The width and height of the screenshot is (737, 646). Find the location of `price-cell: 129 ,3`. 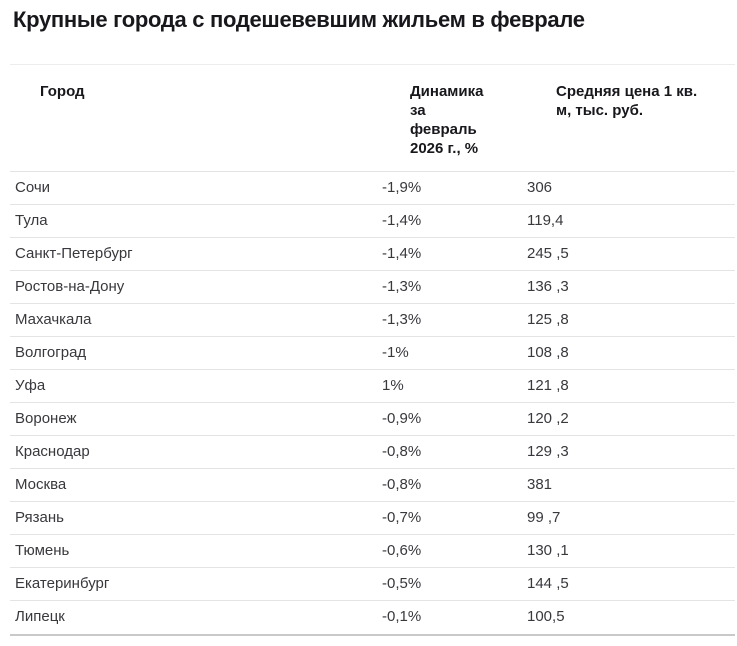

price-cell: 129 ,3 is located at coordinates (548, 451).